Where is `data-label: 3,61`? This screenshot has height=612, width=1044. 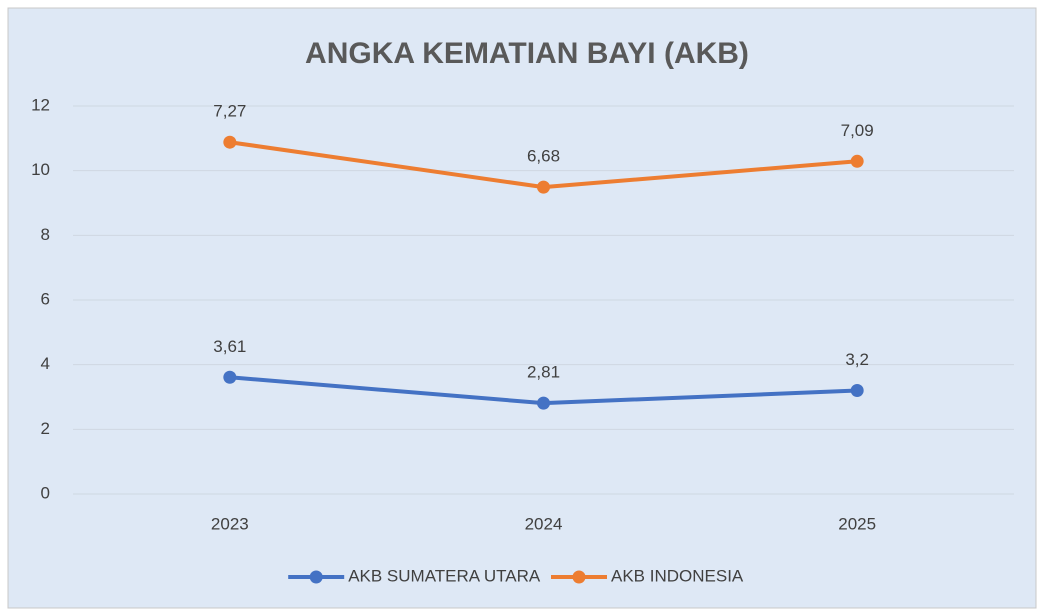
data-label: 3,61 is located at coordinates (229, 346).